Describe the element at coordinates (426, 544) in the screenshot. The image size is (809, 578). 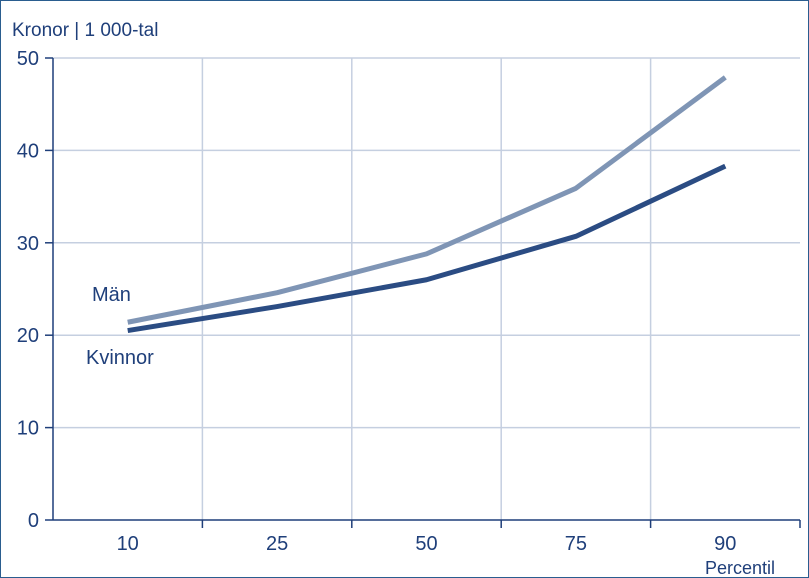
I see `x-tick-label: 50` at that location.